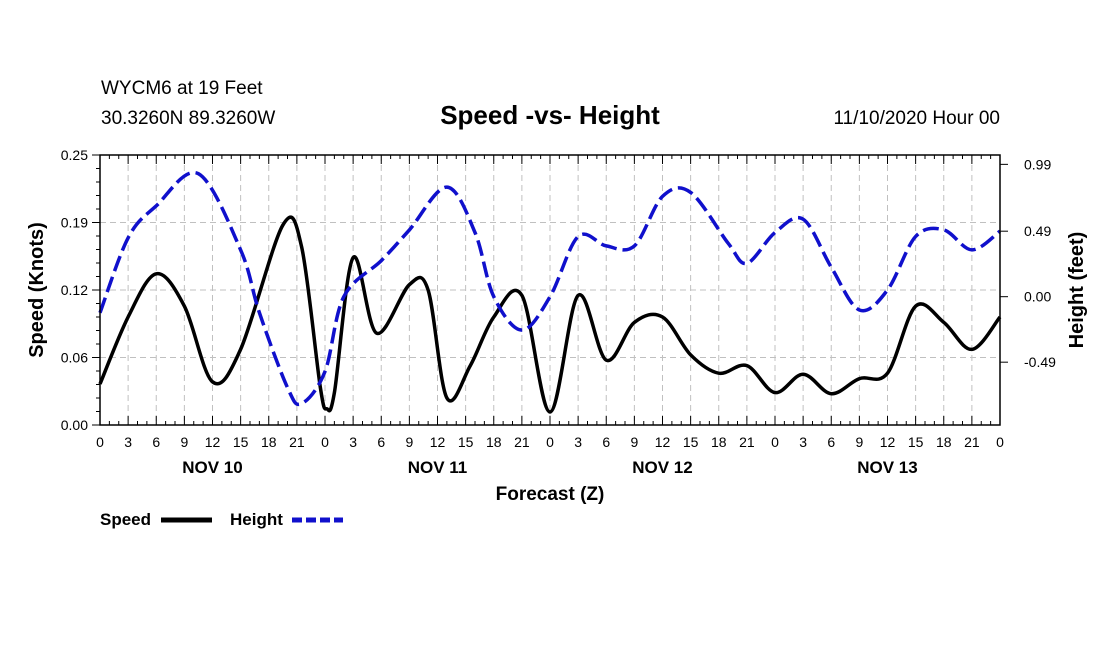 Image resolution: width=1100 pixels, height=650 pixels. Describe the element at coordinates (916, 118) in the screenshot. I see `run-line: 11/10/2020 Hour 00` at that location.